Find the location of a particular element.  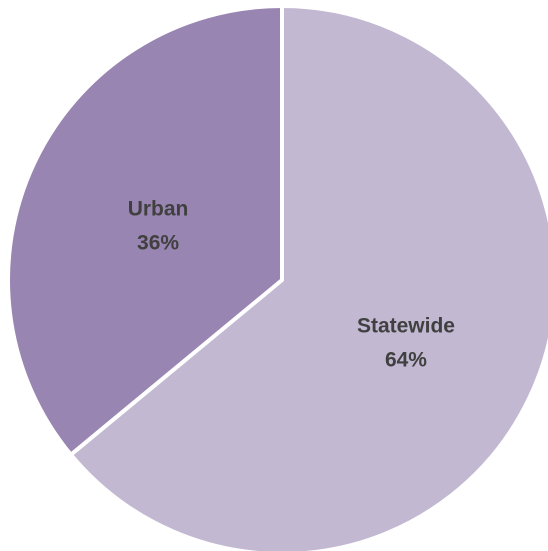

slice-label-statewide: Statewide is located at coordinates (406, 325).